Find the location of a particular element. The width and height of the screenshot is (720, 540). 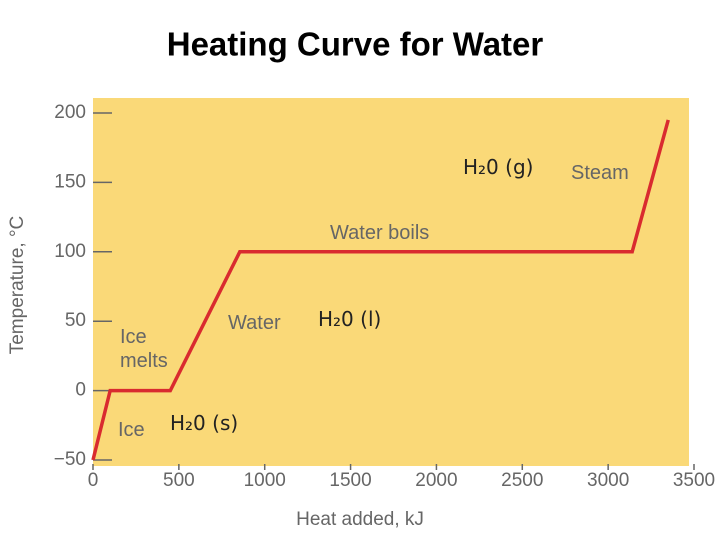

y-tick-label: 150 is located at coordinates (70, 181).